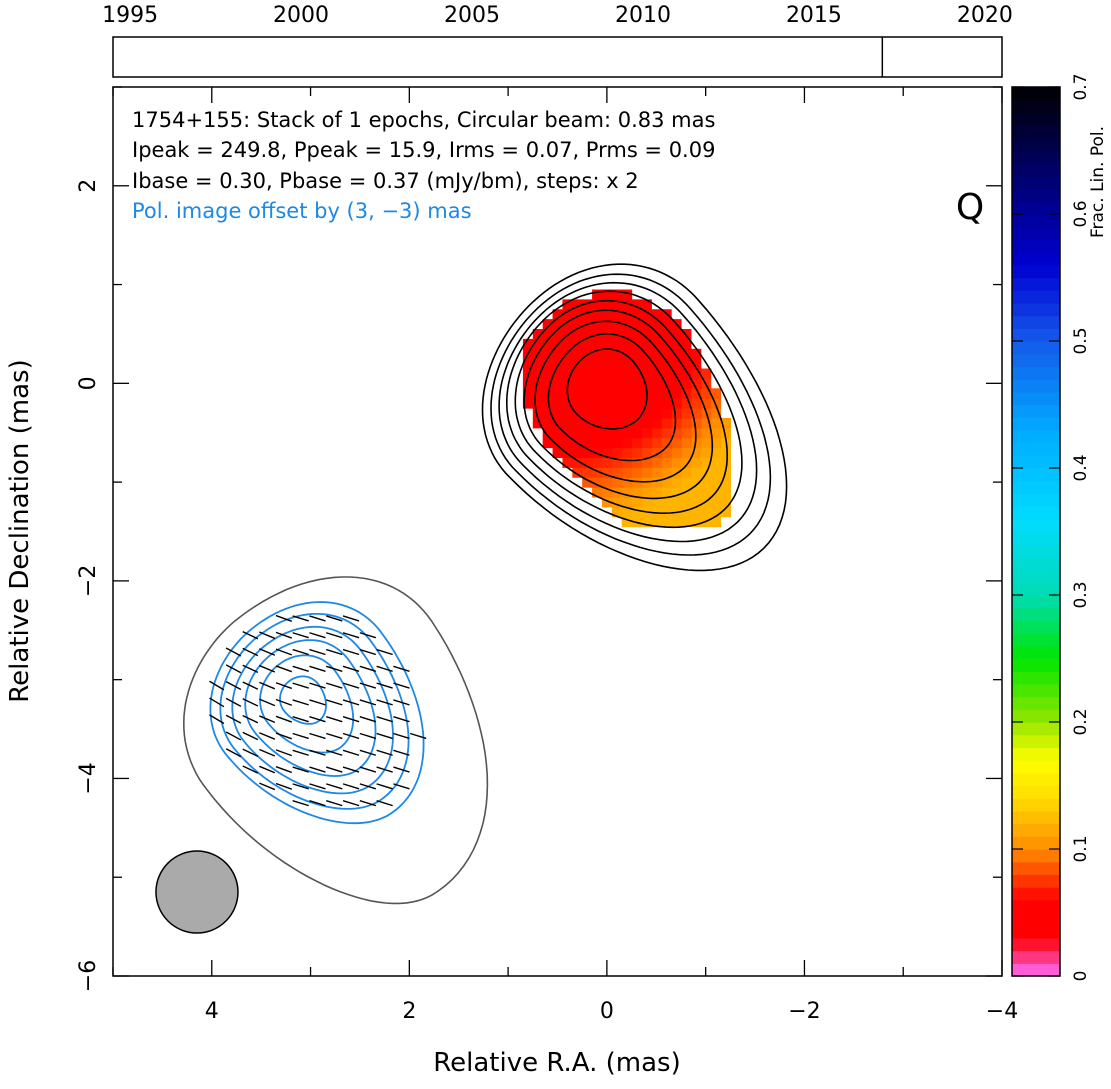 This screenshot has height=1089, width=1111. Describe the element at coordinates (557, 15) in the screenshot. I see `timeline-ticks: 1995 2000 2005 2010 2015 2020` at that location.